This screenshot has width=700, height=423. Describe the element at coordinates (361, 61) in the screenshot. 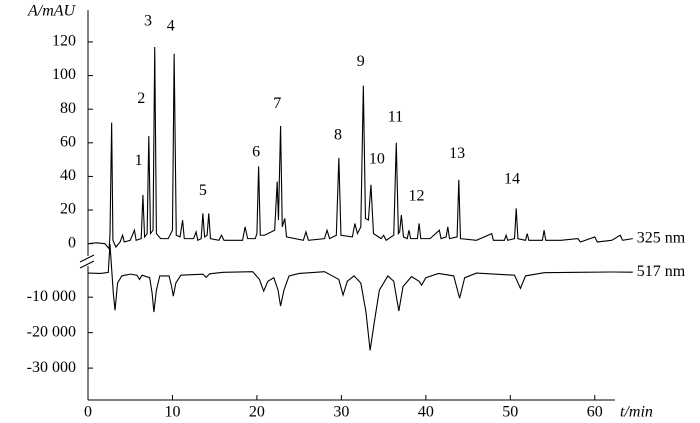

I see `peak-label: 9` at that location.